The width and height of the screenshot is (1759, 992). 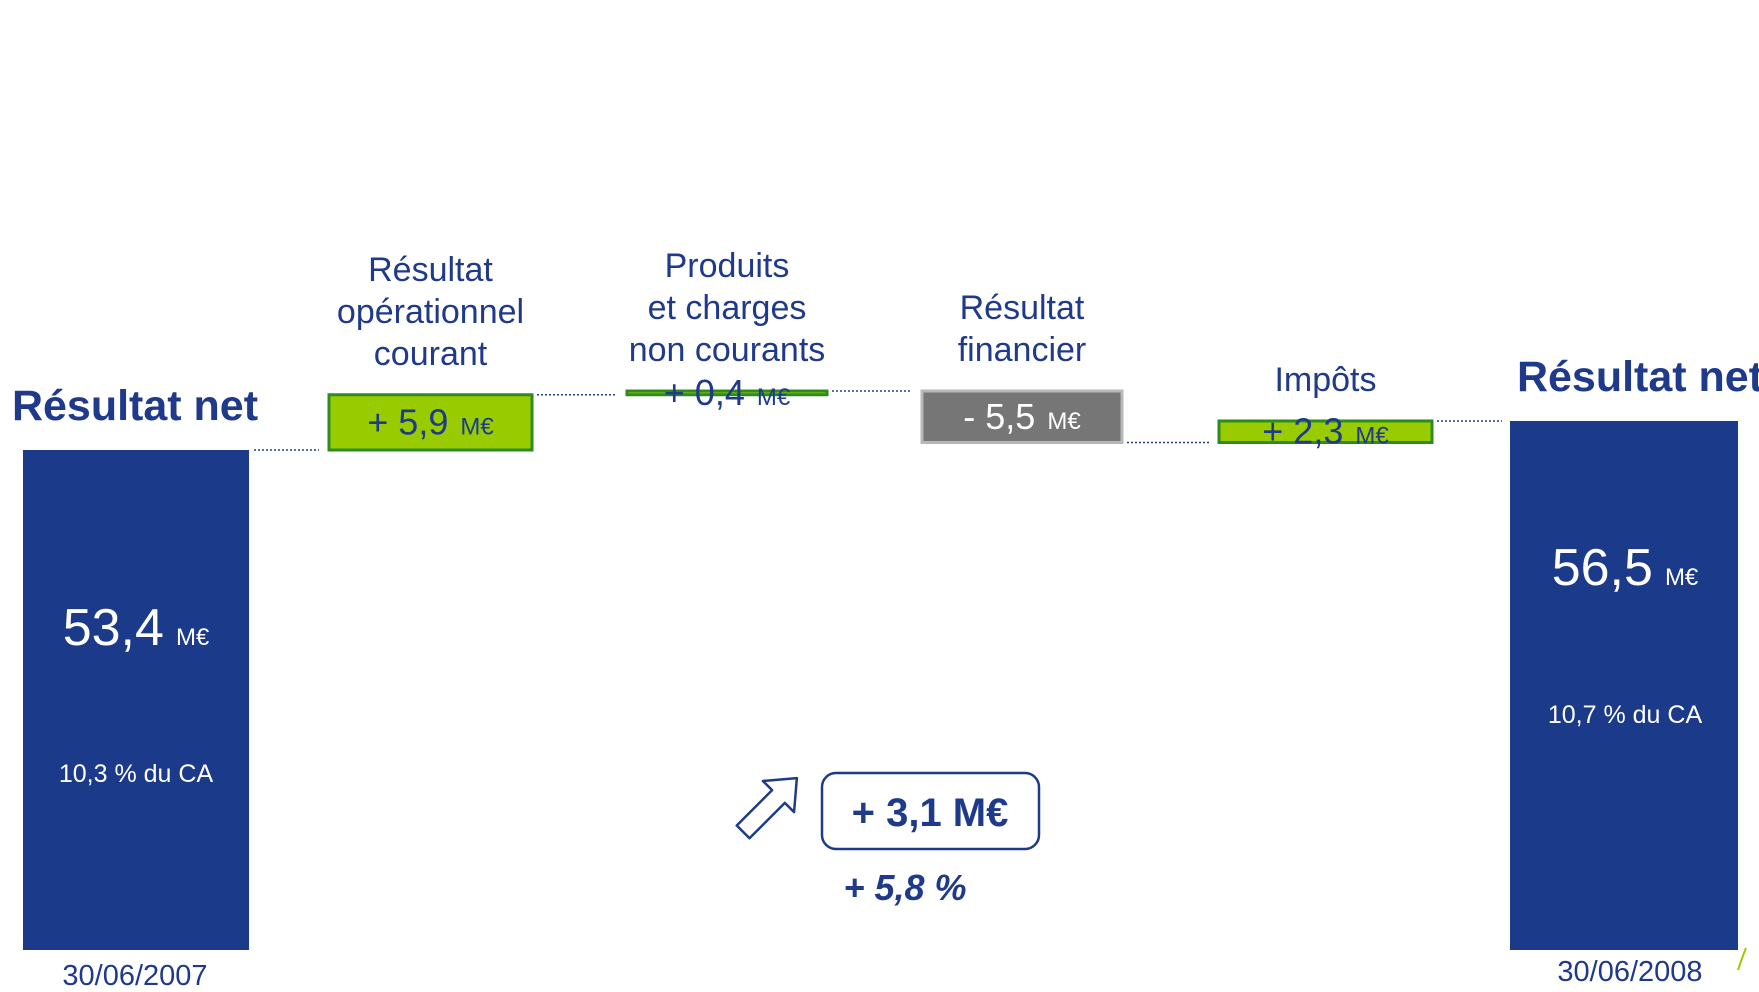 What do you see at coordinates (430, 270) in the screenshot?
I see `step-header-0-line-0: Résultat` at bounding box center [430, 270].